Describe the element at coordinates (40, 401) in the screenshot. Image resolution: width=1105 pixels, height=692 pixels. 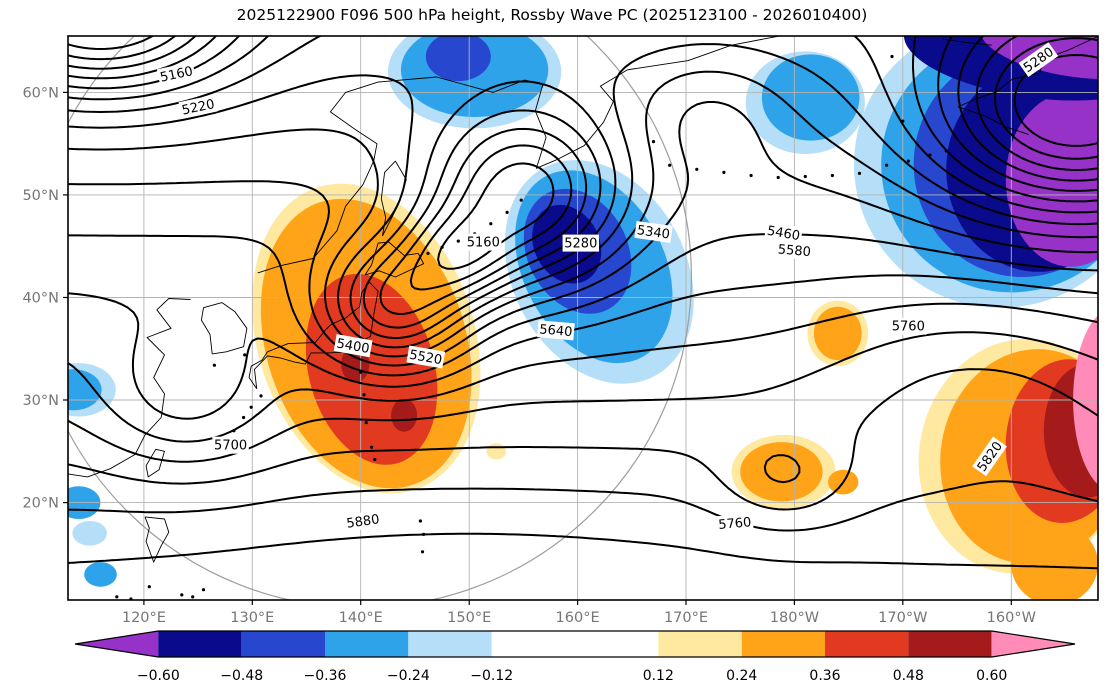
I see `y-axis-tick-label: 30°N` at that location.